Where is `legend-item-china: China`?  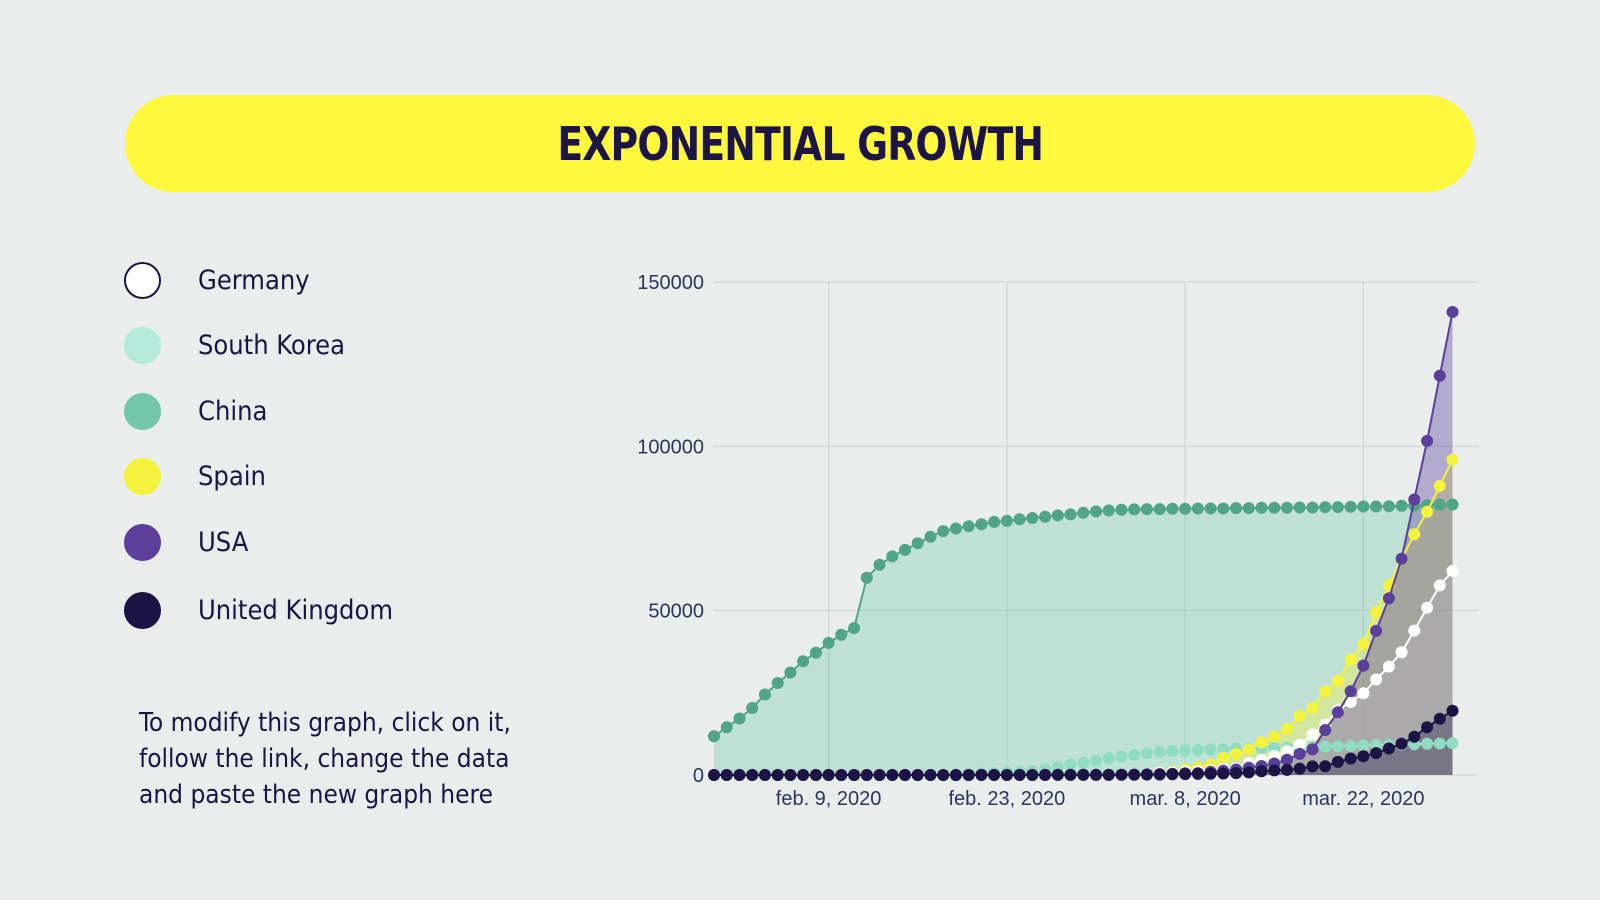
legend-item-china: China is located at coordinates (195, 411).